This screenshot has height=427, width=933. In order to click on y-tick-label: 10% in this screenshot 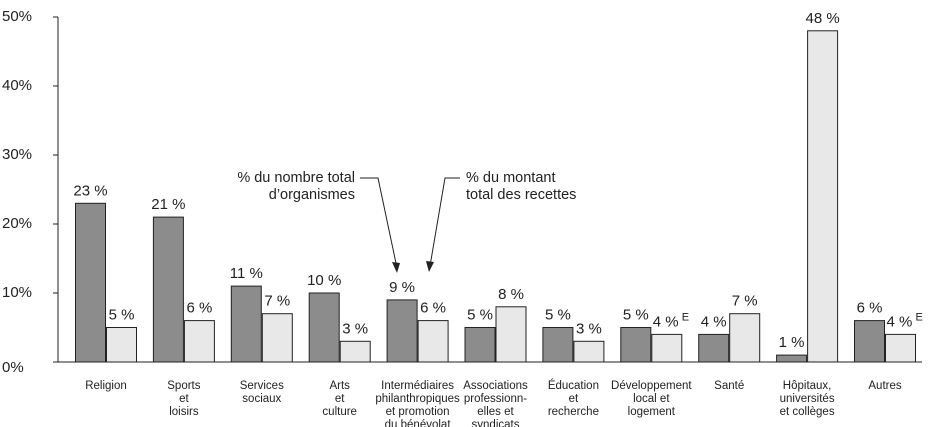, I will do `click(17, 292)`.